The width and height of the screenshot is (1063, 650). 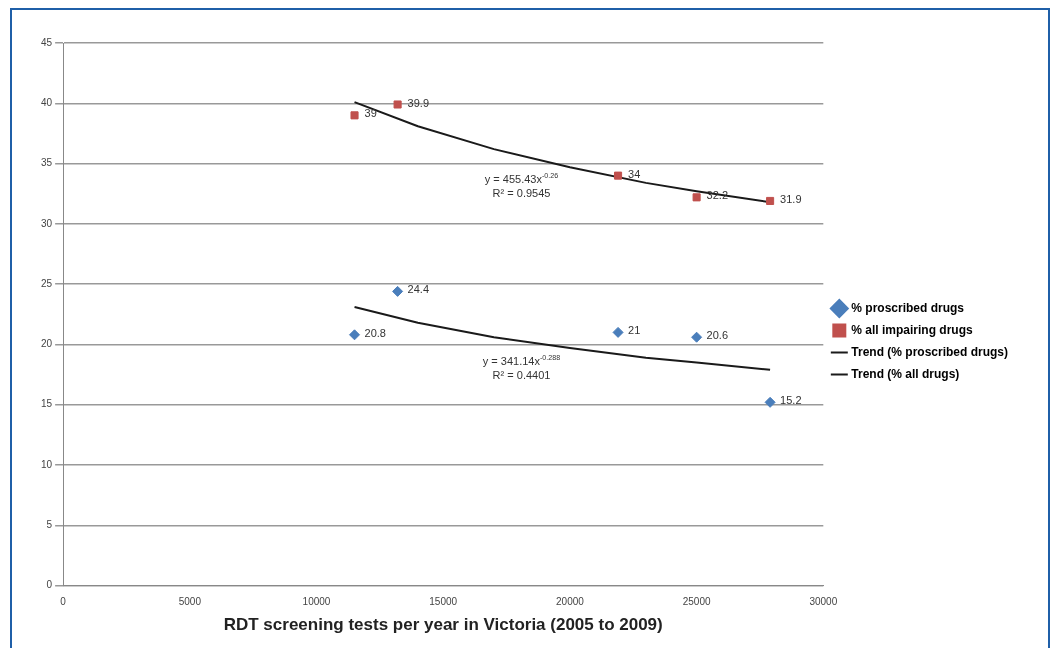 I want to click on y-tick-label: 0, so click(x=49, y=585).